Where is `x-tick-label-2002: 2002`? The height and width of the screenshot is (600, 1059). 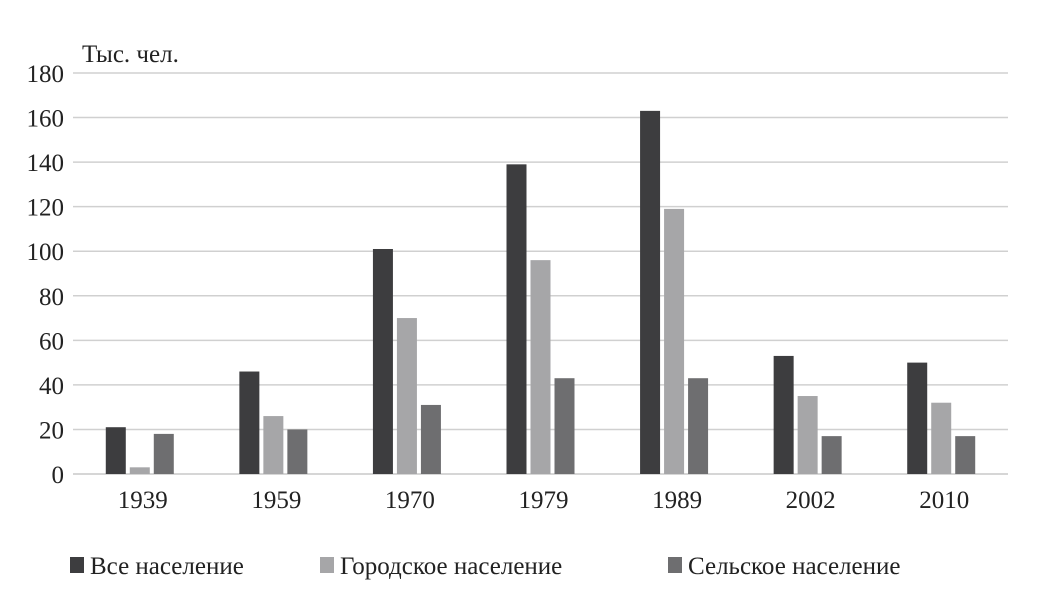
x-tick-label-2002: 2002 is located at coordinates (811, 500).